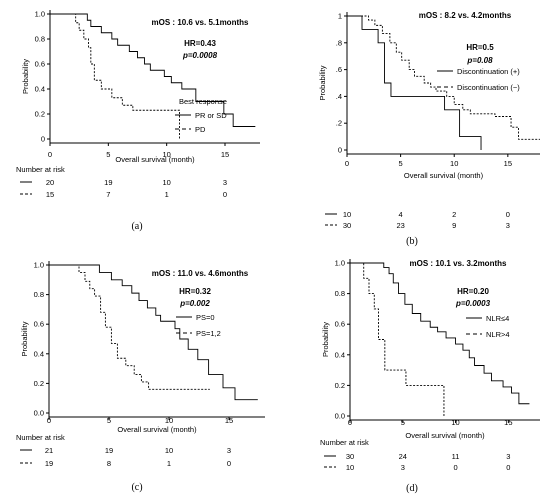  Describe the element at coordinates (200, 129) in the screenshot. I see `legend-label: PD` at that location.